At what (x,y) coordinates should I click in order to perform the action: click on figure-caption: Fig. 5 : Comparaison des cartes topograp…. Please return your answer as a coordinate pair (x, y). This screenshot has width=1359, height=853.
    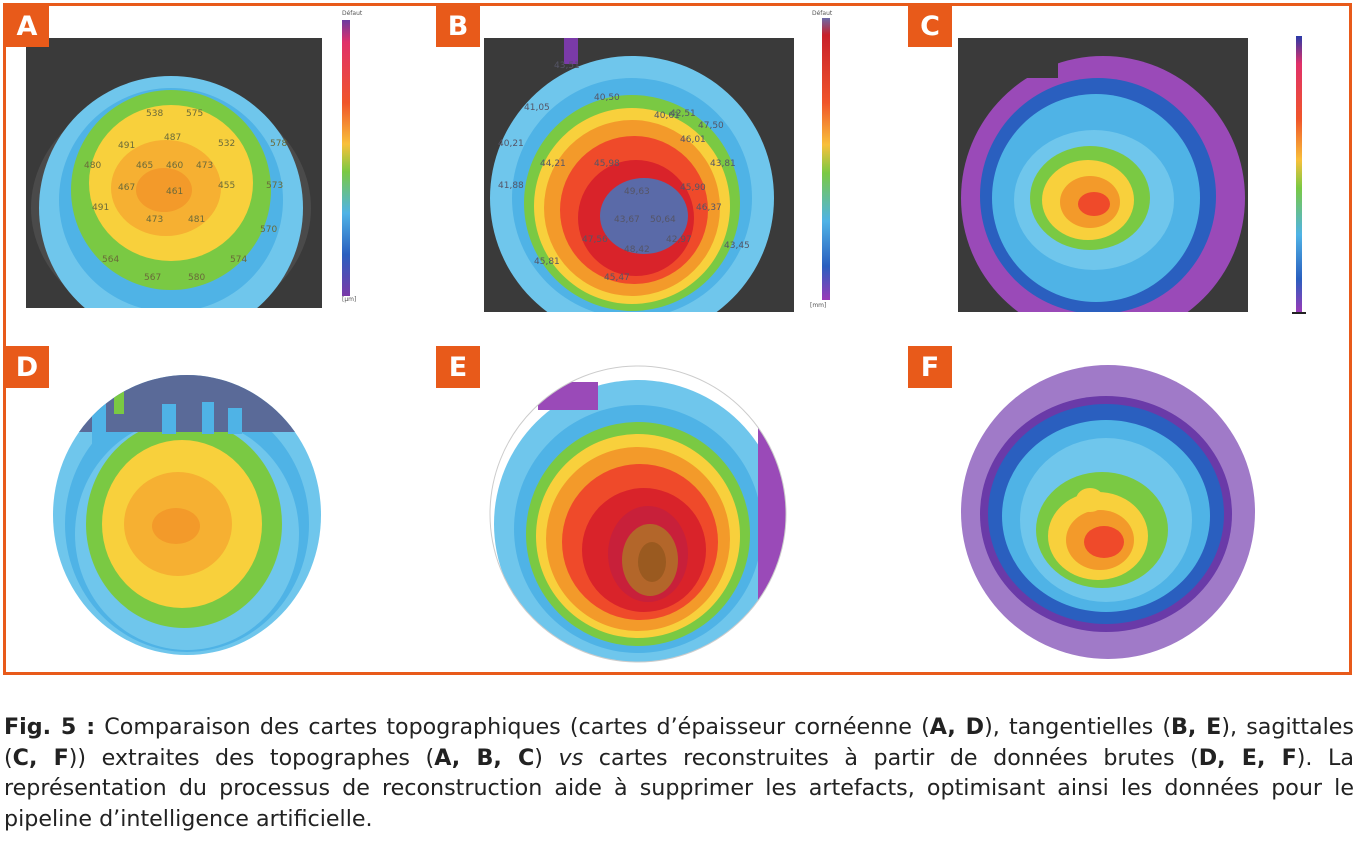
    Looking at the image, I should click on (679, 773).